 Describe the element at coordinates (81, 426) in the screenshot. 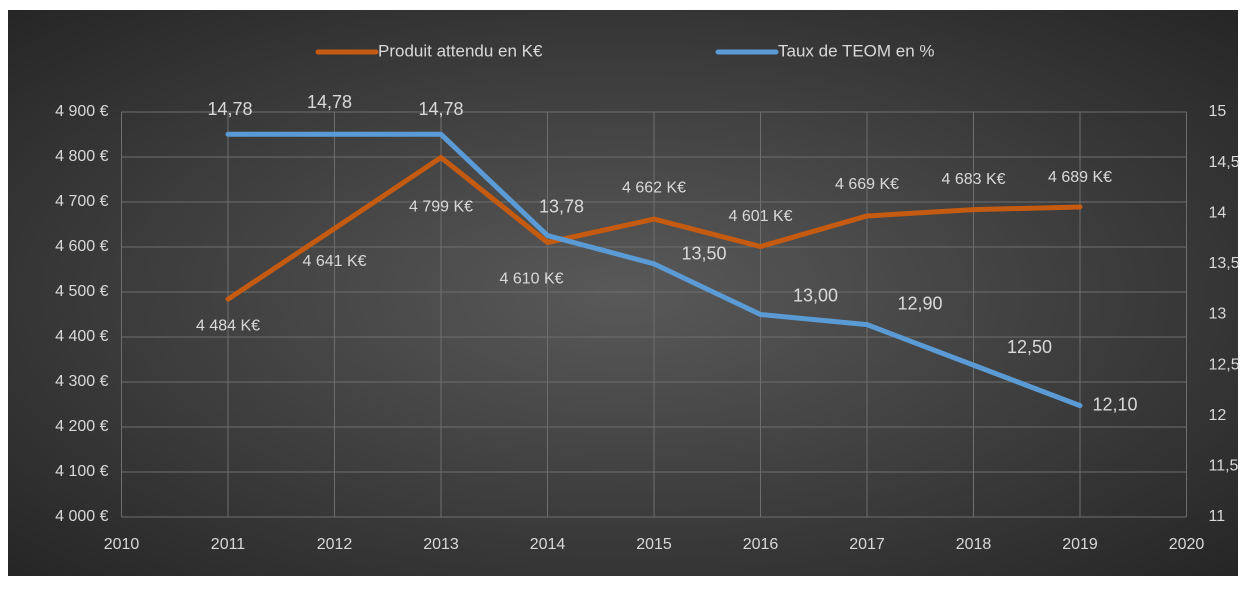

I see `y-tick-label: 4 200 €` at that location.